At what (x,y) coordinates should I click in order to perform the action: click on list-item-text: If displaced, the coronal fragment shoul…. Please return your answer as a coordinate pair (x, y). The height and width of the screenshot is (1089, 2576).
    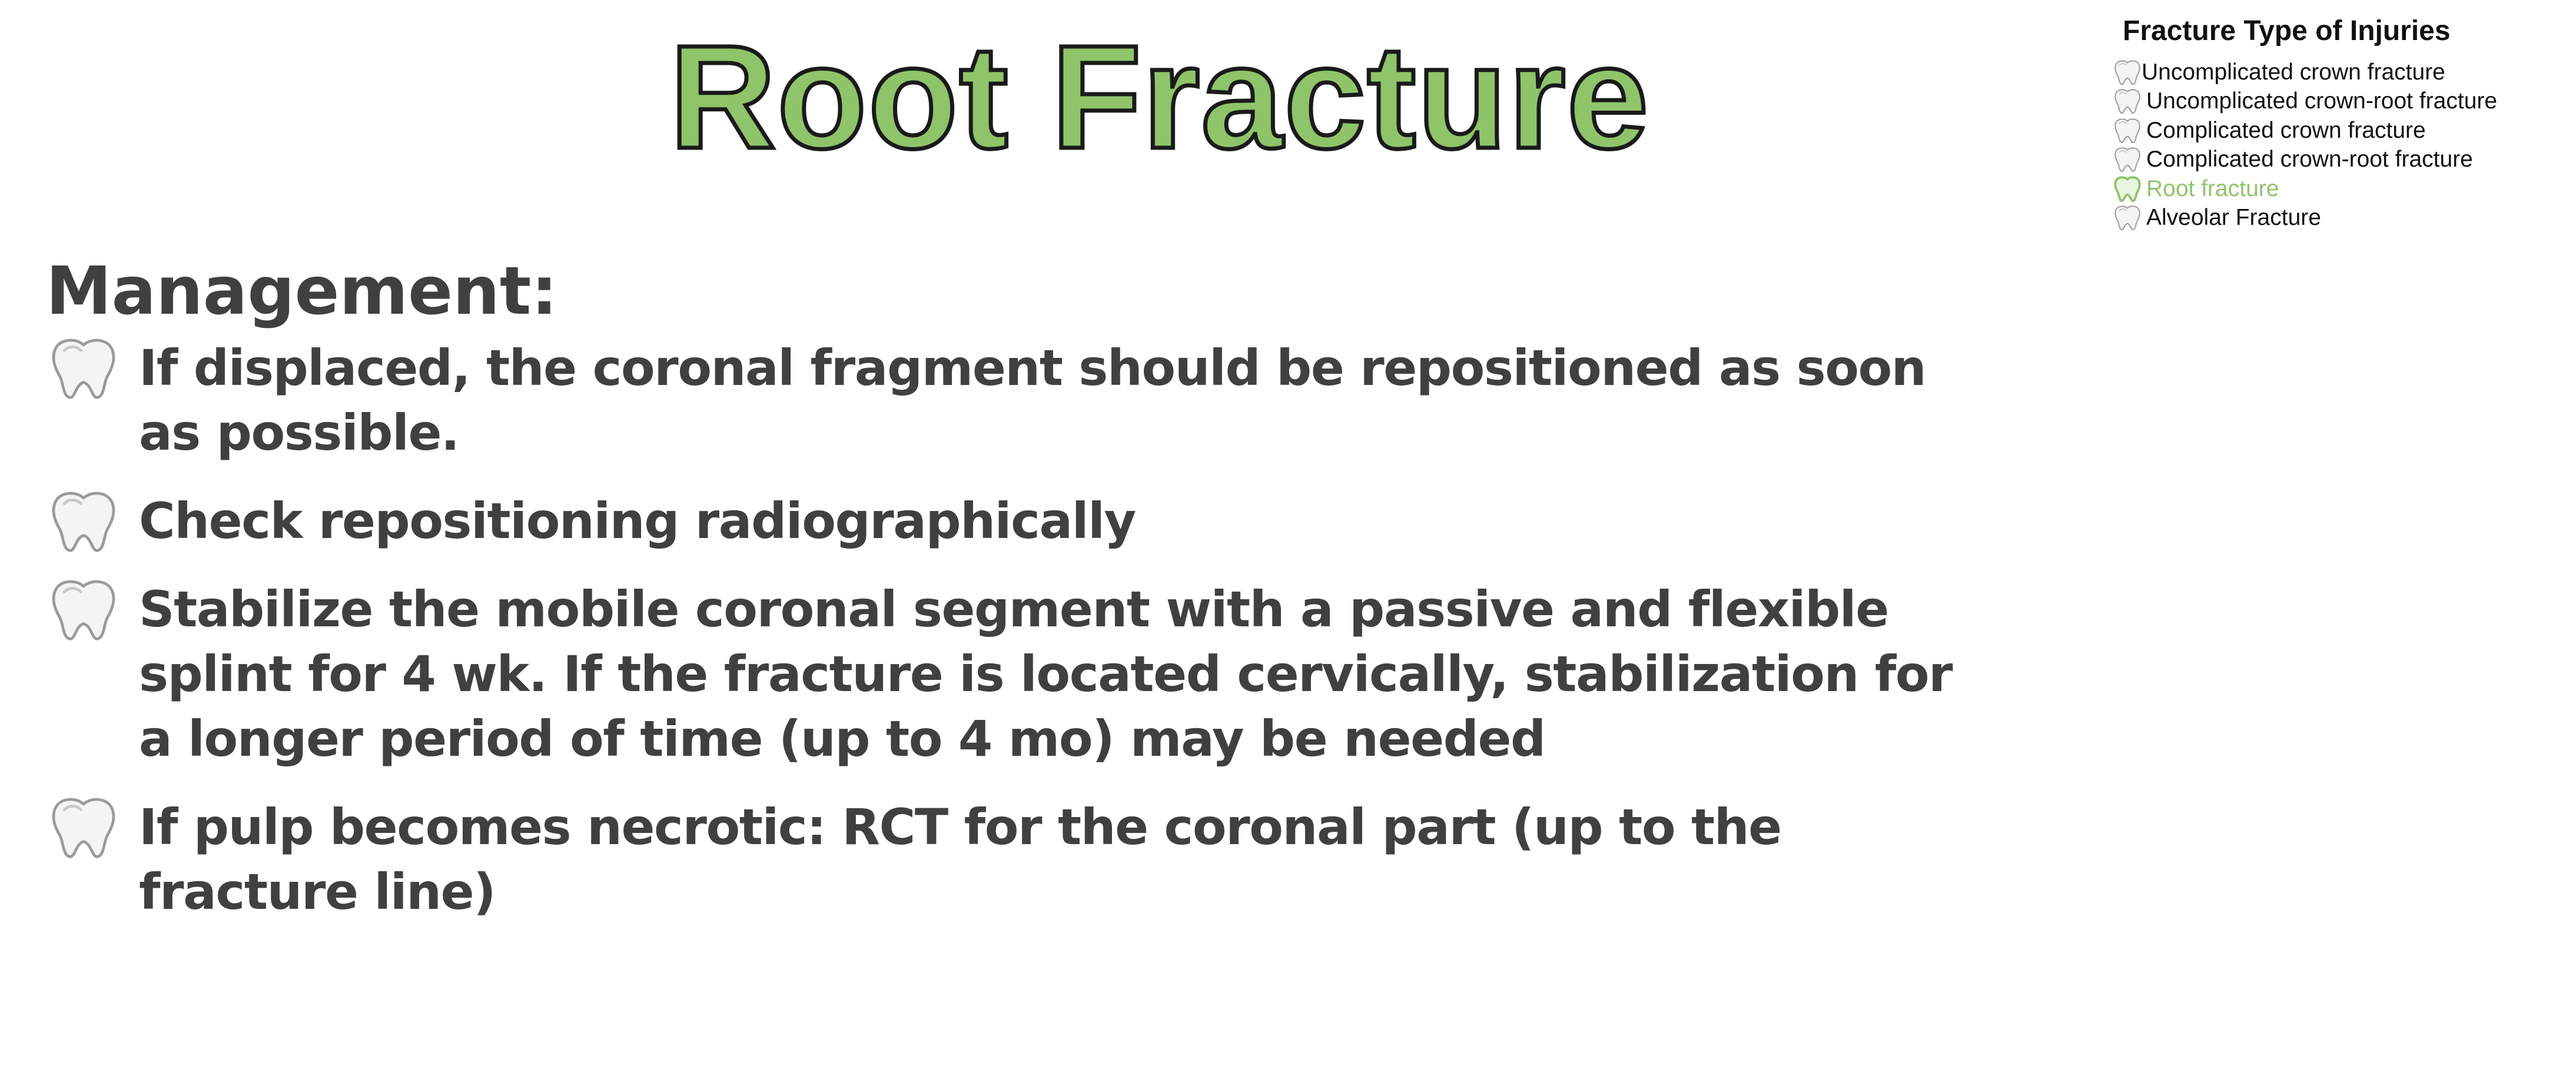
    Looking at the image, I should click on (1033, 400).